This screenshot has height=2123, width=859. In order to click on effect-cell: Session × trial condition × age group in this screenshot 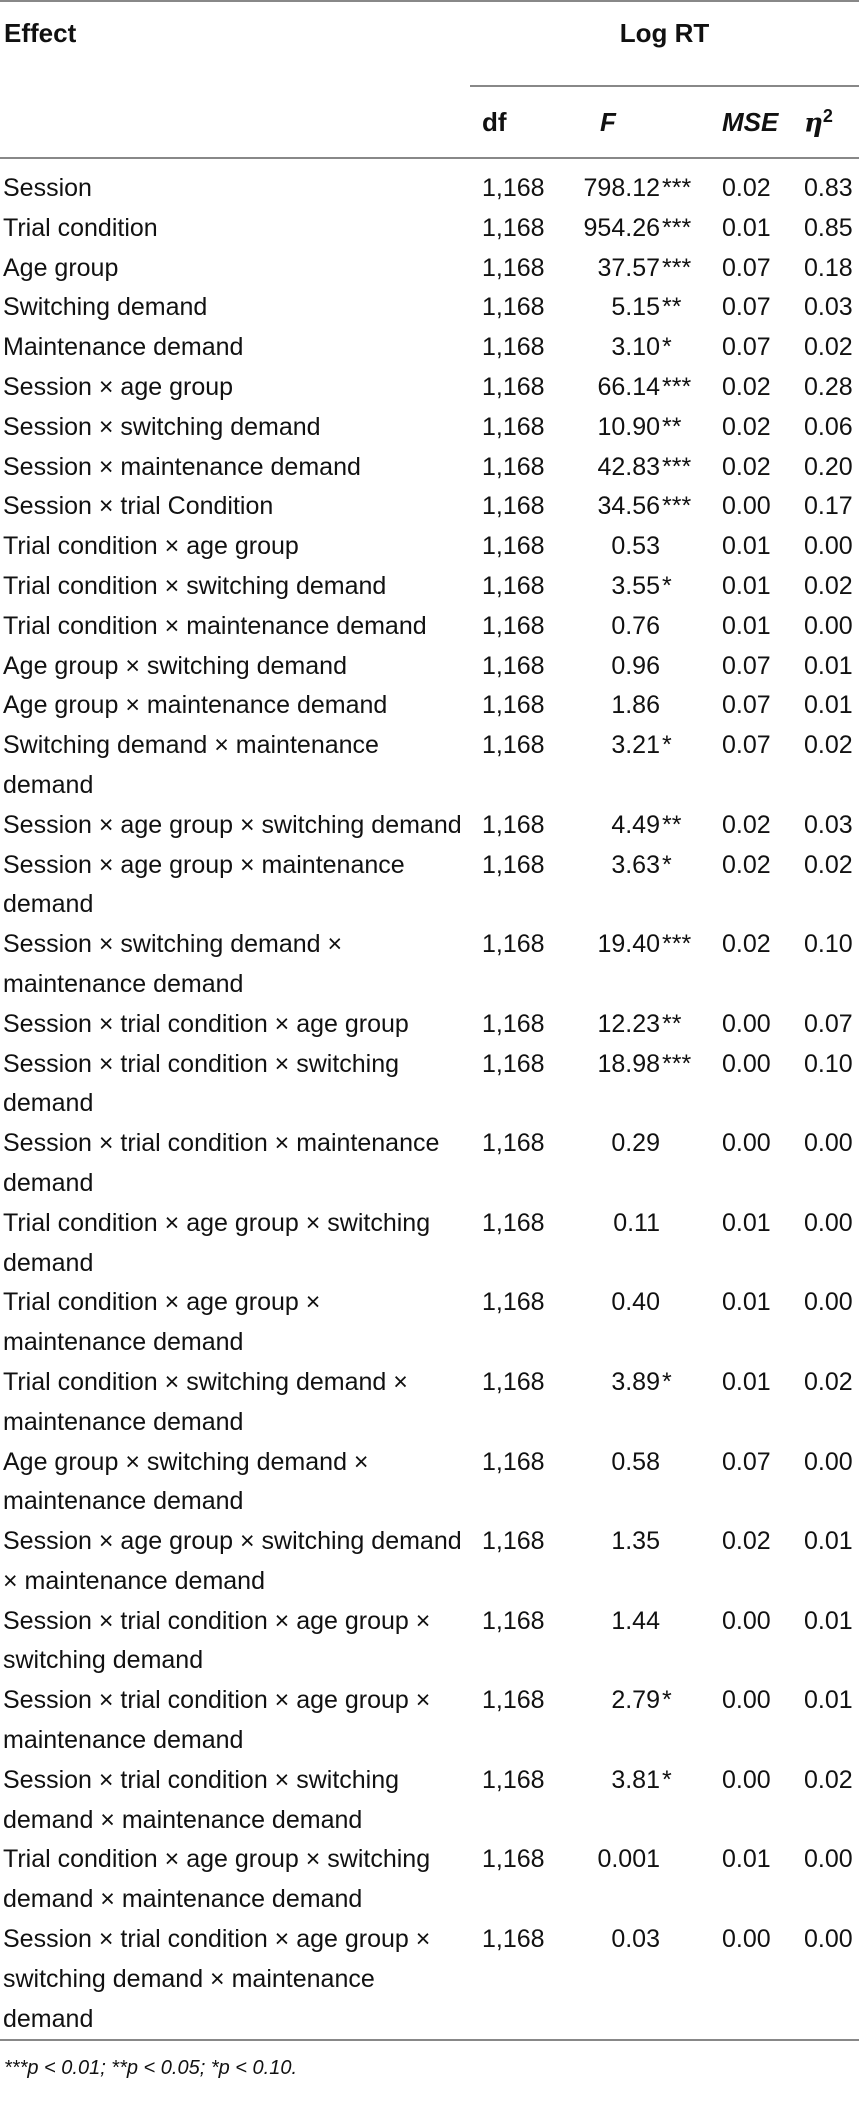, I will do `click(206, 1023)`.